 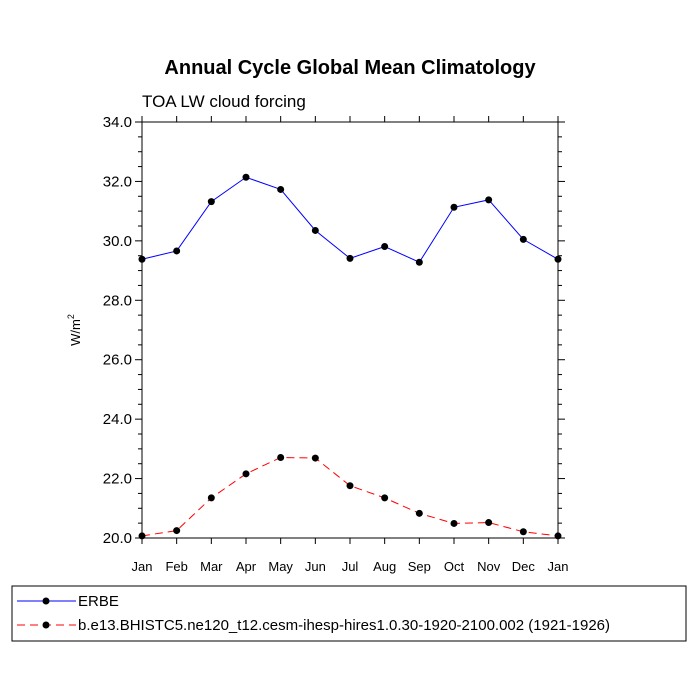 I want to click on y-tick-label: 32.0, so click(x=117, y=181).